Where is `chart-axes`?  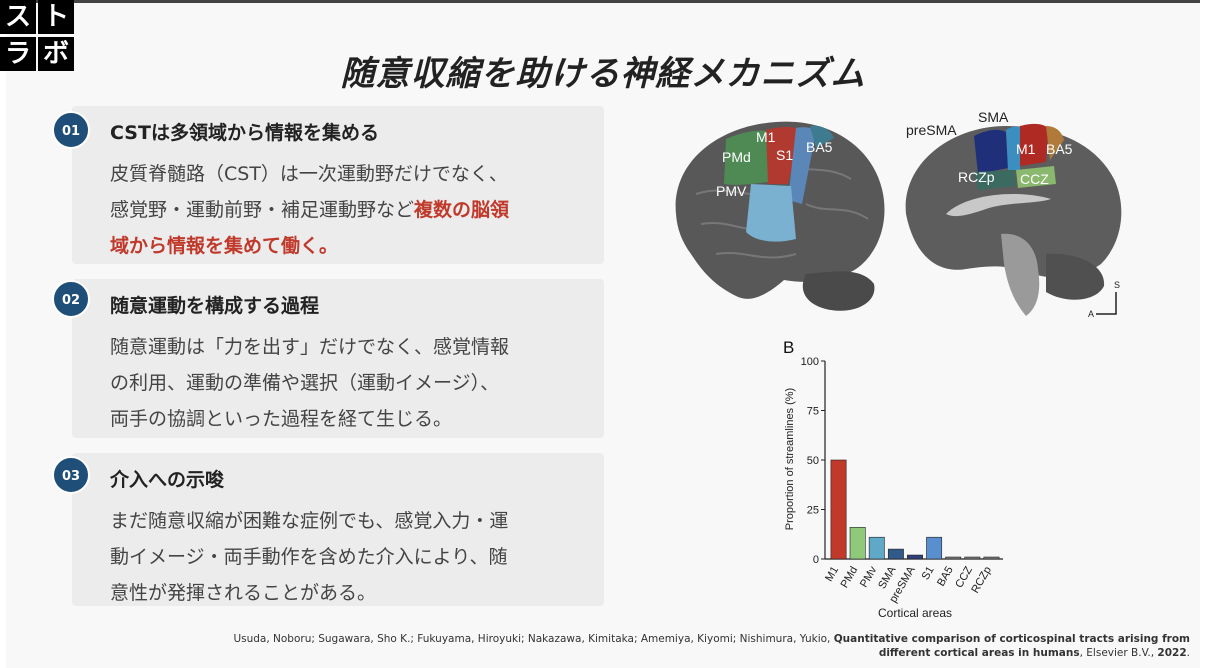
chart-axes is located at coordinates (912, 460).